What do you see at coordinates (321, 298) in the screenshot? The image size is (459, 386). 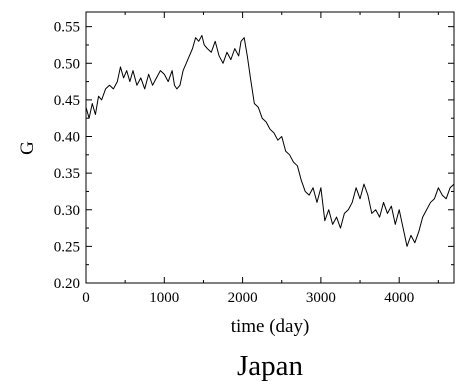 I see `x-tick-label: 3000` at bounding box center [321, 298].